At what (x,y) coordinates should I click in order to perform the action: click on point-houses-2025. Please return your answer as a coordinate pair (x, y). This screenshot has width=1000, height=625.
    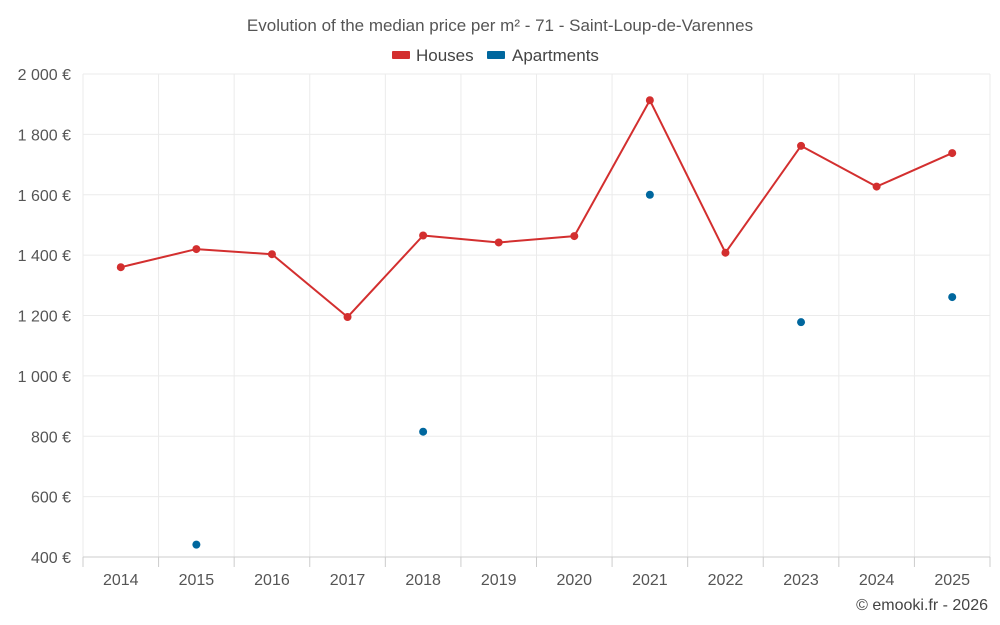
    Looking at the image, I should click on (952, 153).